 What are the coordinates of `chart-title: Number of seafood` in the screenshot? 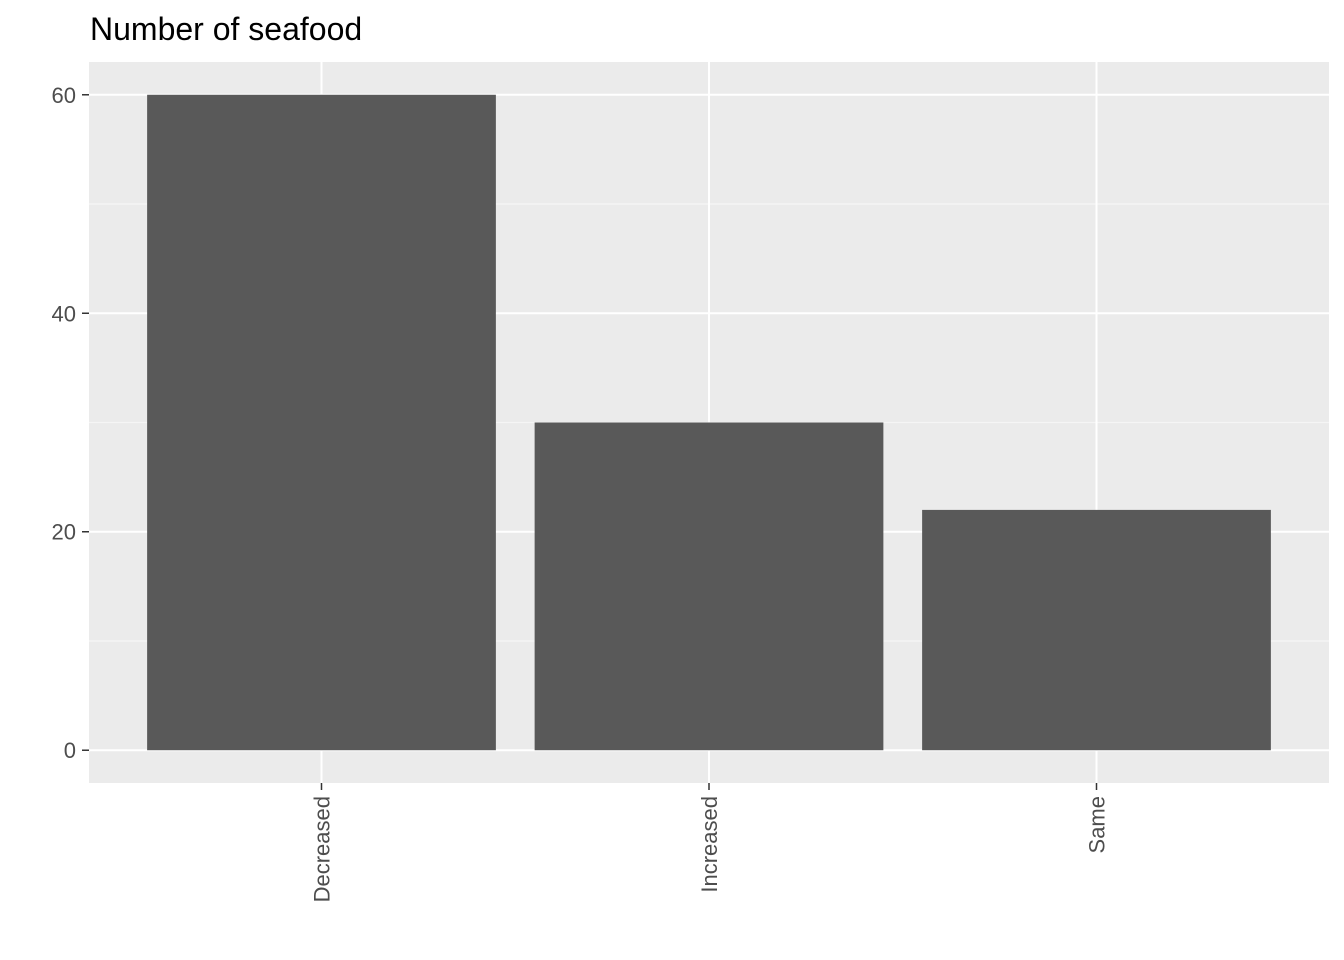 It's located at (226, 29).